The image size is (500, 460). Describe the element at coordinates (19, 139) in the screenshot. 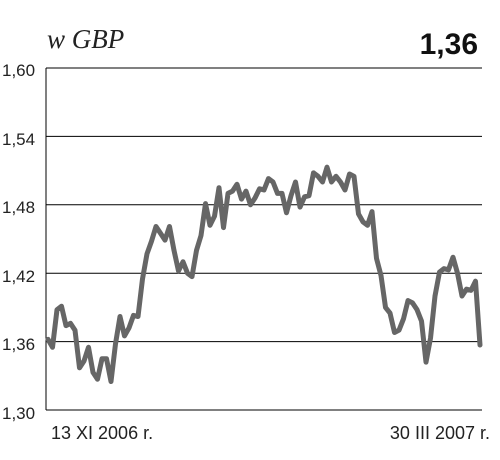

I see `y-tick-label-1-54: 1,54` at that location.